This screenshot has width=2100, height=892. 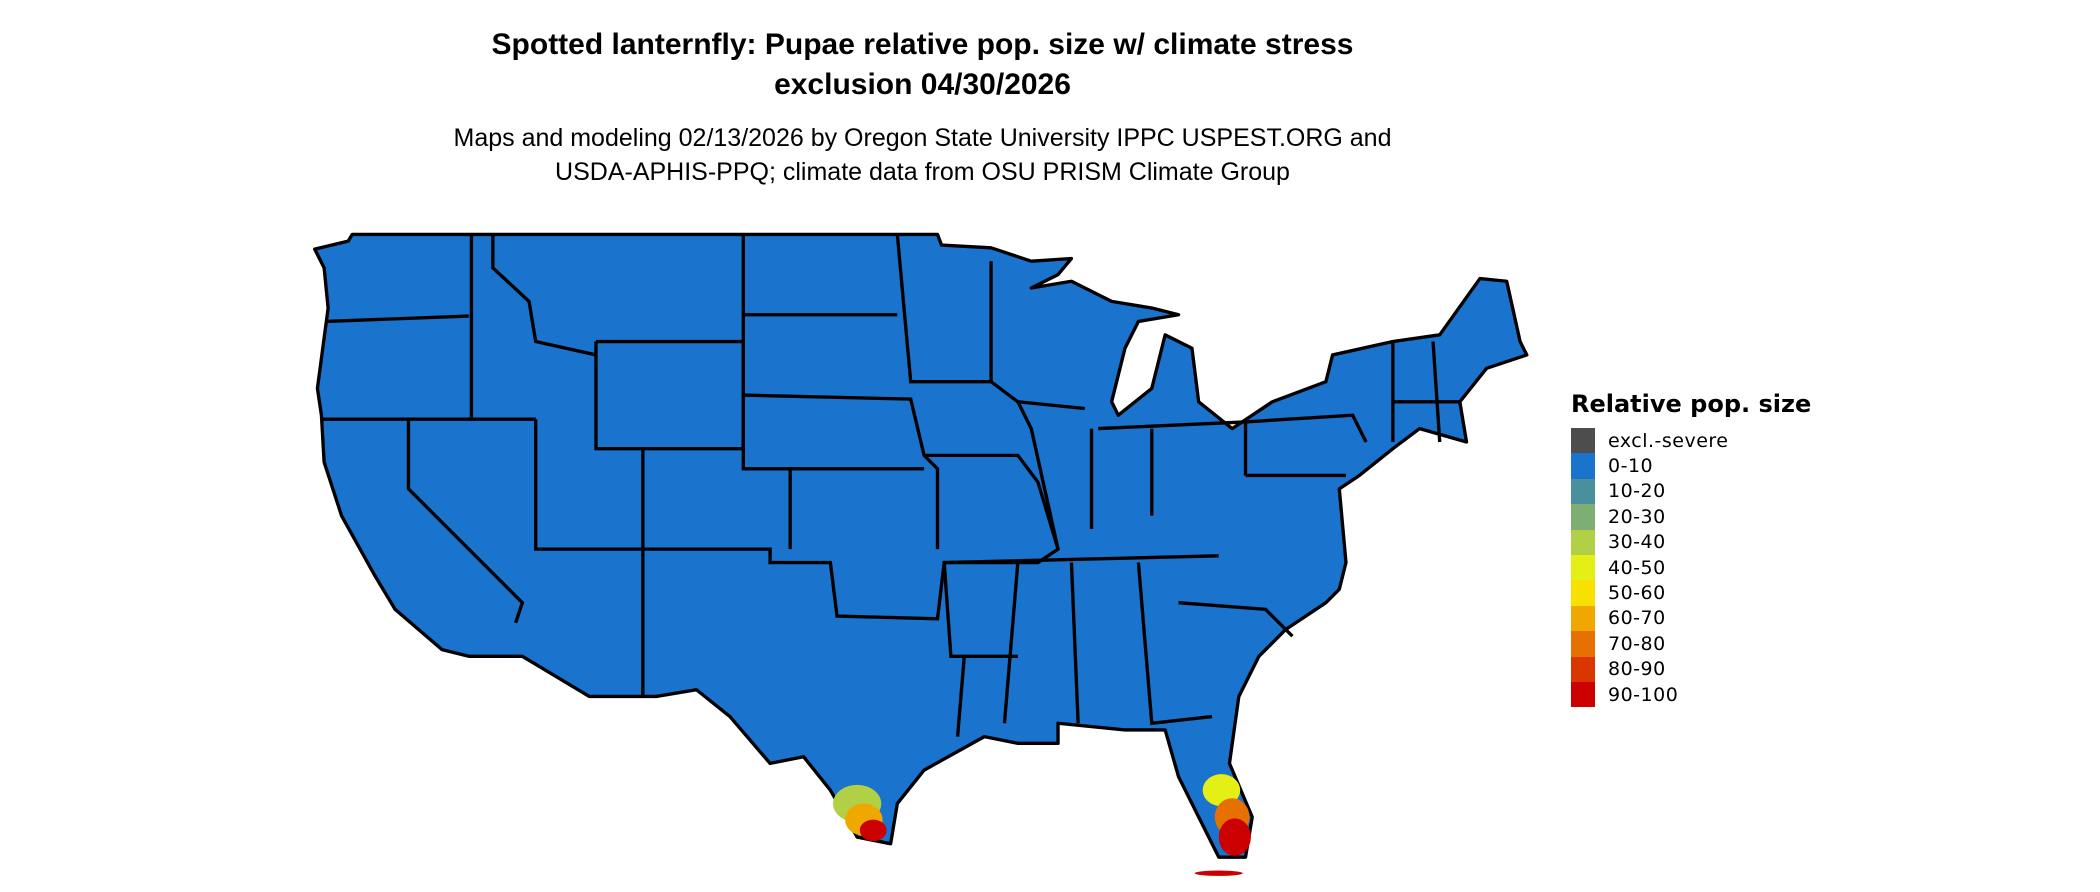 What do you see at coordinates (1691, 542) in the screenshot?
I see `legend-item: 30-40` at bounding box center [1691, 542].